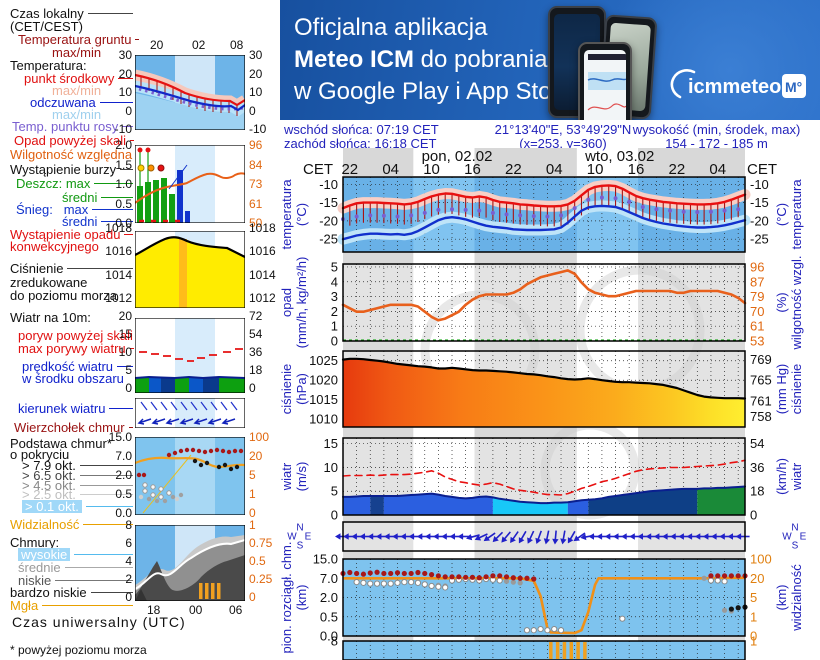 The width and height of the screenshot is (820, 660). What do you see at coordinates (196, 610) in the screenshot?
I see `mini7-xtick: 00` at bounding box center [196, 610].